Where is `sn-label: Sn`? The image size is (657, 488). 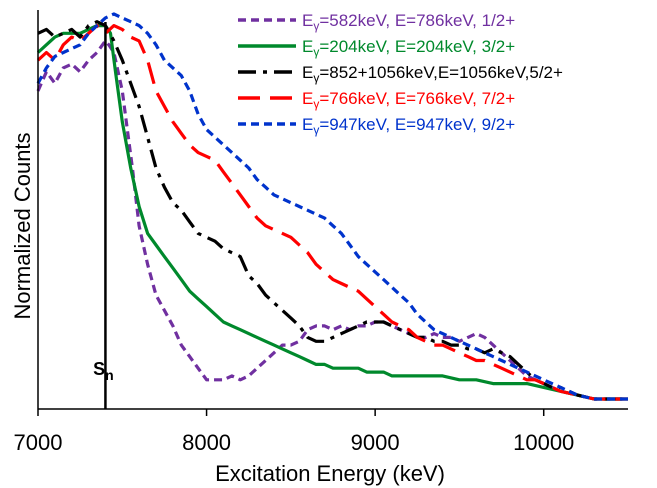 sn-label: Sn is located at coordinates (103, 371).